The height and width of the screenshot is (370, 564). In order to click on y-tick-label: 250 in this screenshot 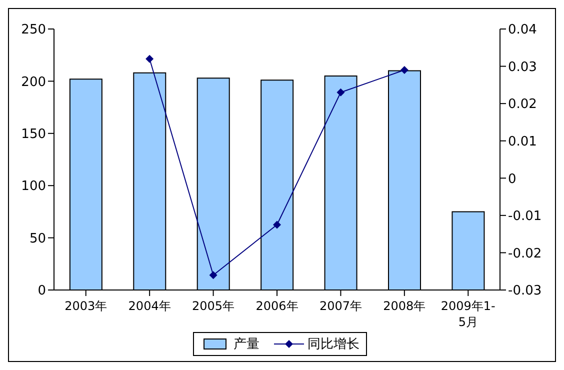, I will do `click(33, 30)`.